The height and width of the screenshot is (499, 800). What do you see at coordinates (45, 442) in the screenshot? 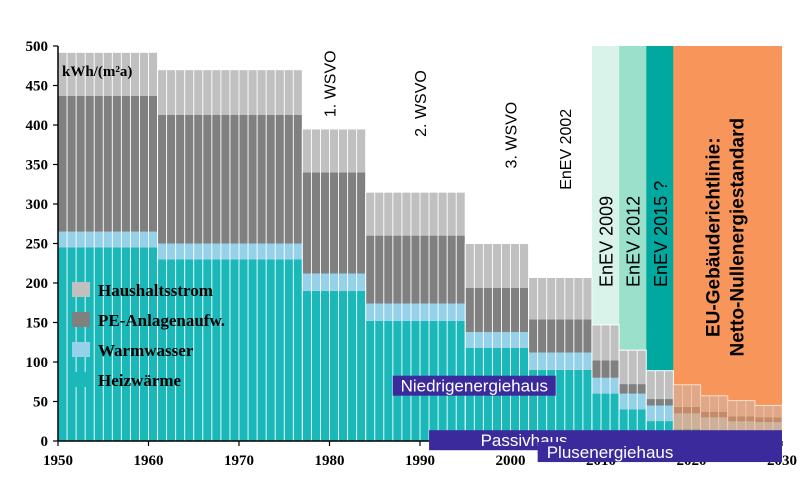
I see `y-tick-label: 0` at bounding box center [45, 442].